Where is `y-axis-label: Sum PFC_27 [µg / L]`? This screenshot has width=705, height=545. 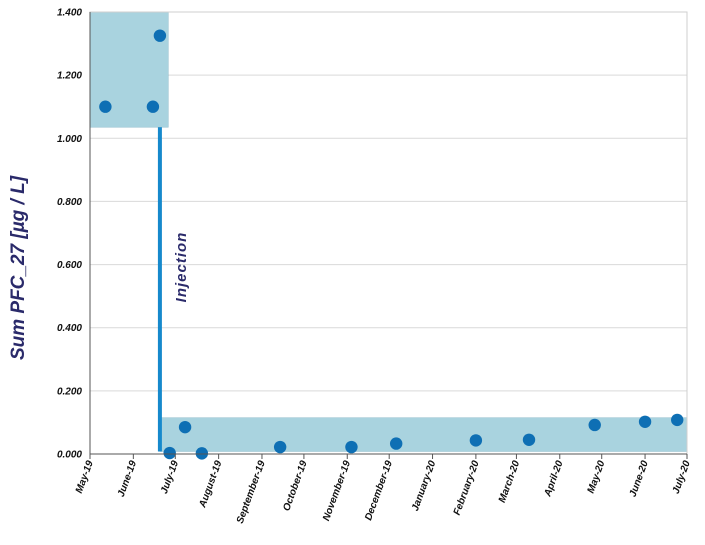 y-axis-label: Sum PFC_27 [µg / L] is located at coordinates (18, 267).